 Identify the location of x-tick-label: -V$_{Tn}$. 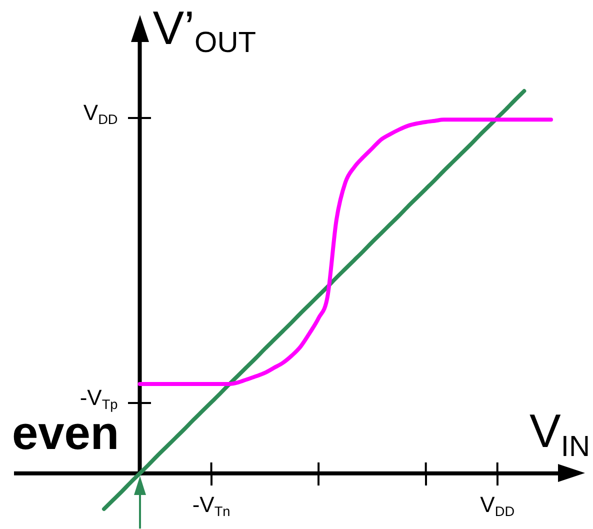
(211, 506).